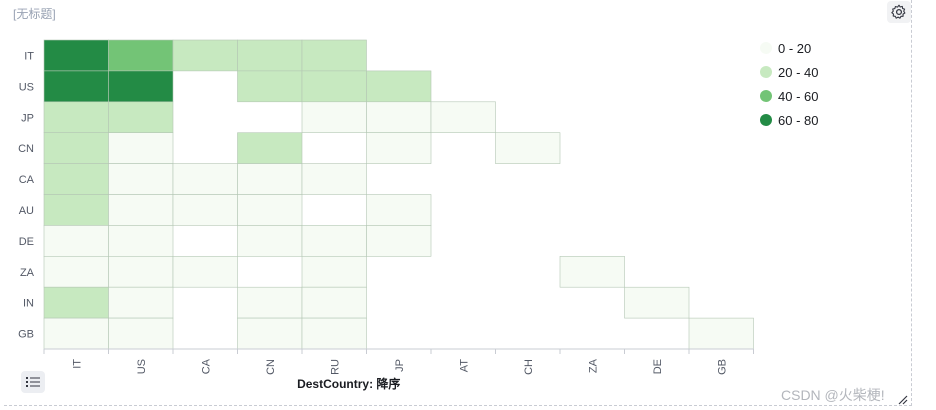 The image size is (936, 410). I want to click on y-tick-label: IN, so click(28, 304).